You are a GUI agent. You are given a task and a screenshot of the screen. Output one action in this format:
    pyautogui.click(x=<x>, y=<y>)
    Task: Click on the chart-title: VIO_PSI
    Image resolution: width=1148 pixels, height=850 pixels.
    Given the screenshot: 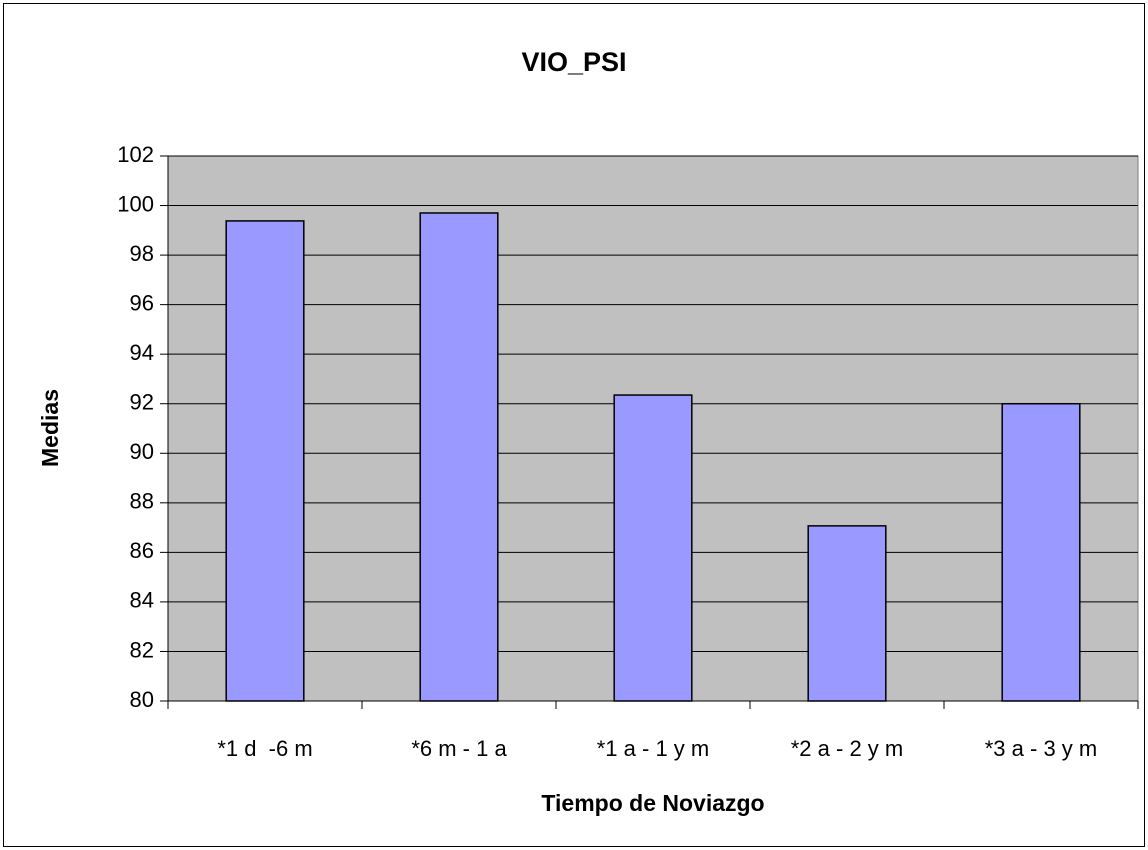 What is the action you would take?
    pyautogui.click(x=573, y=62)
    